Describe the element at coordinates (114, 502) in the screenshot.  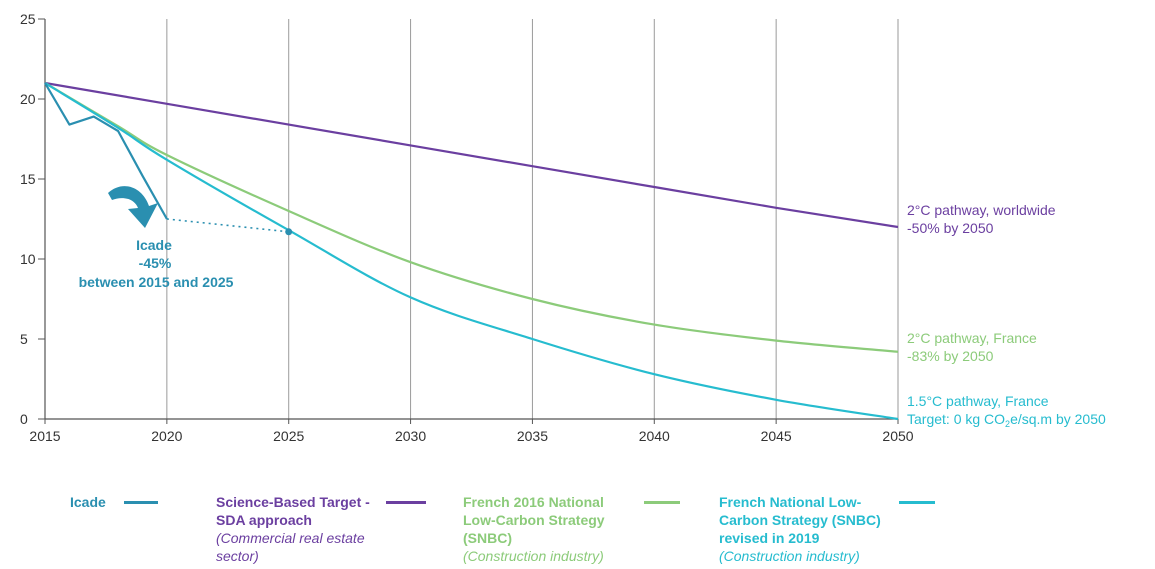
I see `legend-item-icade: Icade` at that location.